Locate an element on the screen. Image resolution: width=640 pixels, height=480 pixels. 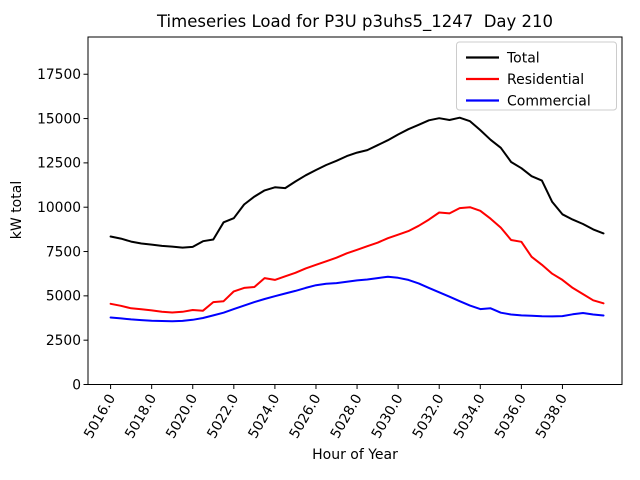
x-tick-label: 5032.0 is located at coordinates (429, 417).